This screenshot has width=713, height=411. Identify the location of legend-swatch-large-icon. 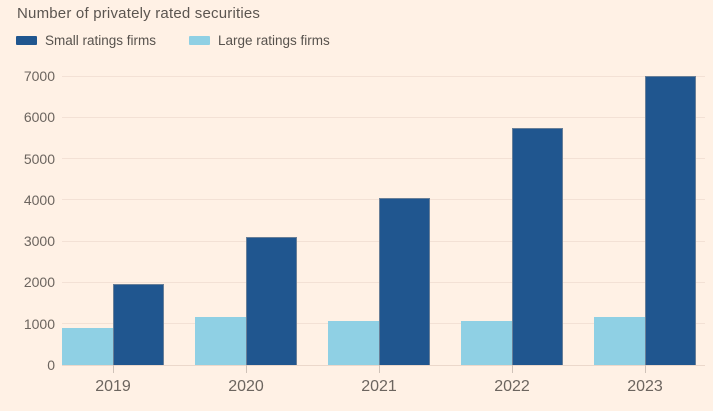
(199, 40).